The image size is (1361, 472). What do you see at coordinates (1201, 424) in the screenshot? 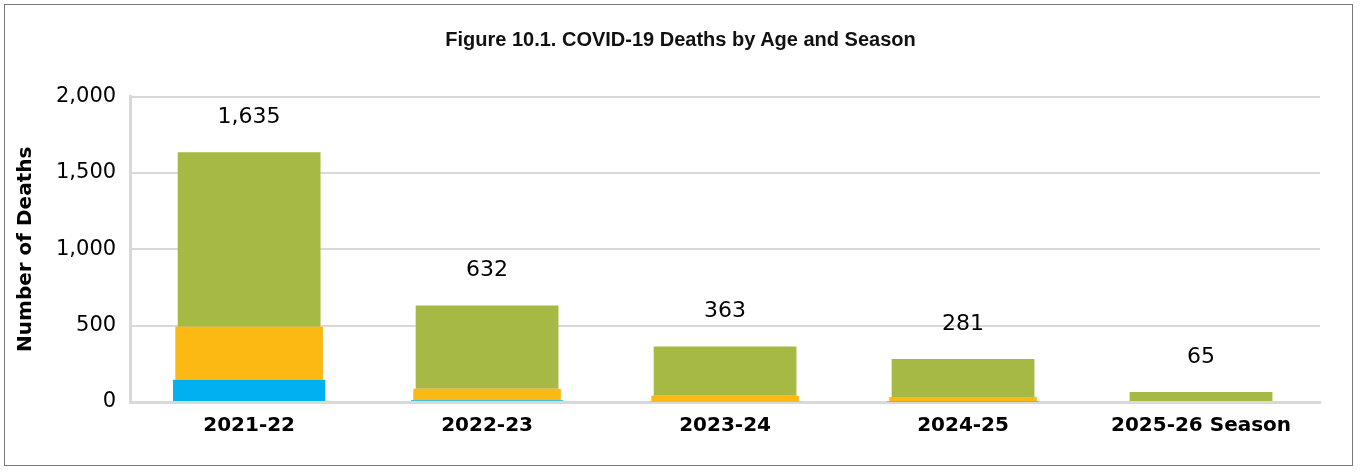
I see `x-tick-label: 2025-26 Season` at bounding box center [1201, 424].